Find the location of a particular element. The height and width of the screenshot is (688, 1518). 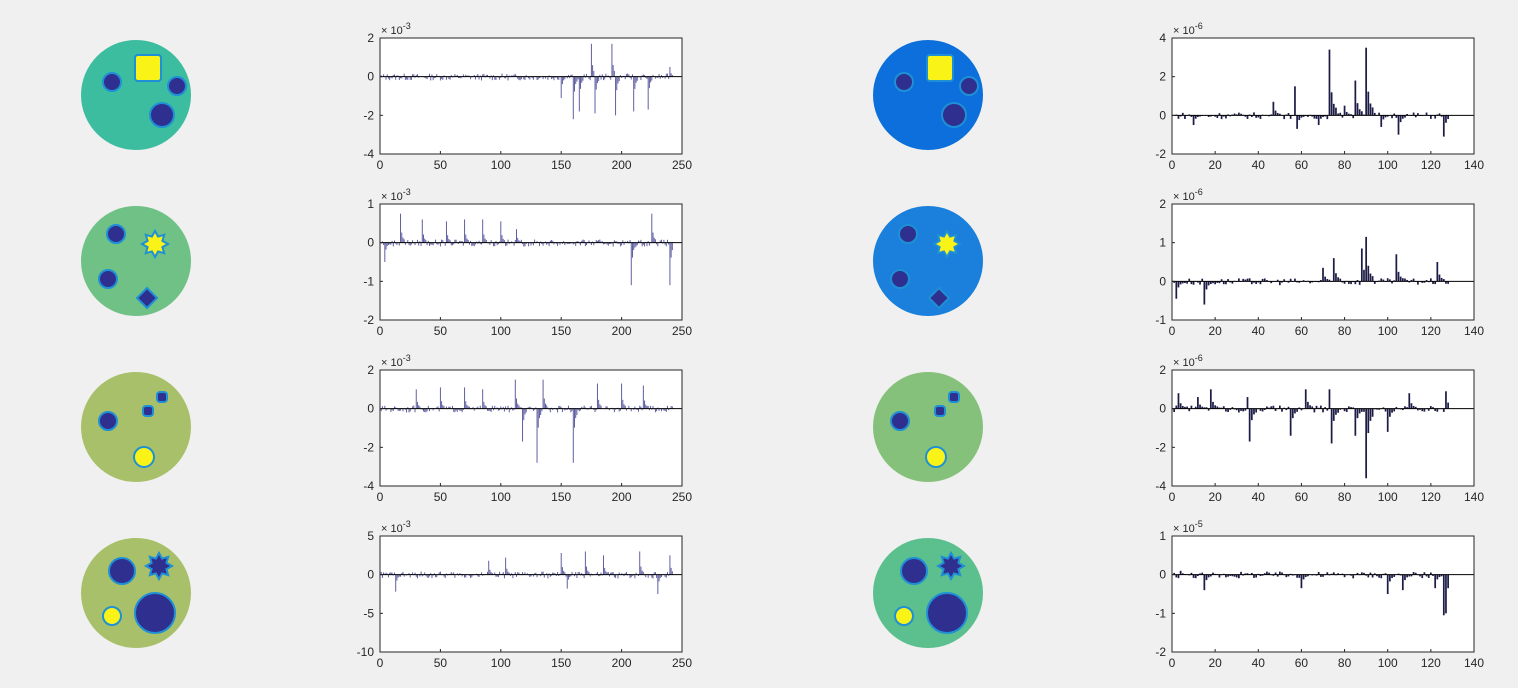

axes-box is located at coordinates (531, 96).